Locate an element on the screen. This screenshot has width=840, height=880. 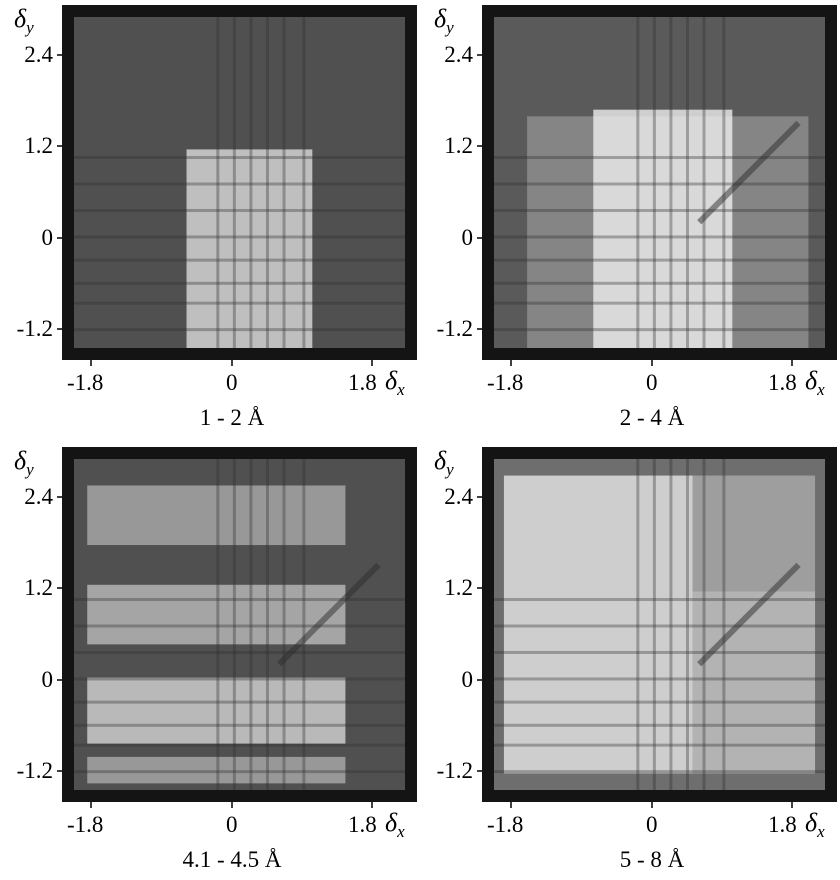
panel-caption: 2 - 4 Å is located at coordinates (652, 417).